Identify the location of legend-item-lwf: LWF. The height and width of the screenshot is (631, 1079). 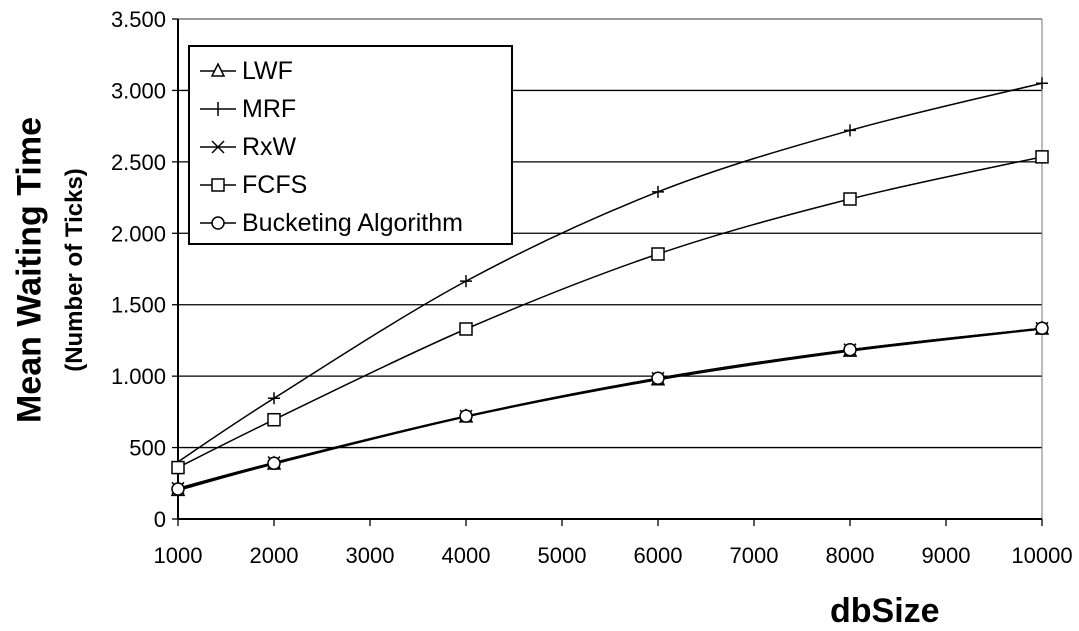
(245, 71).